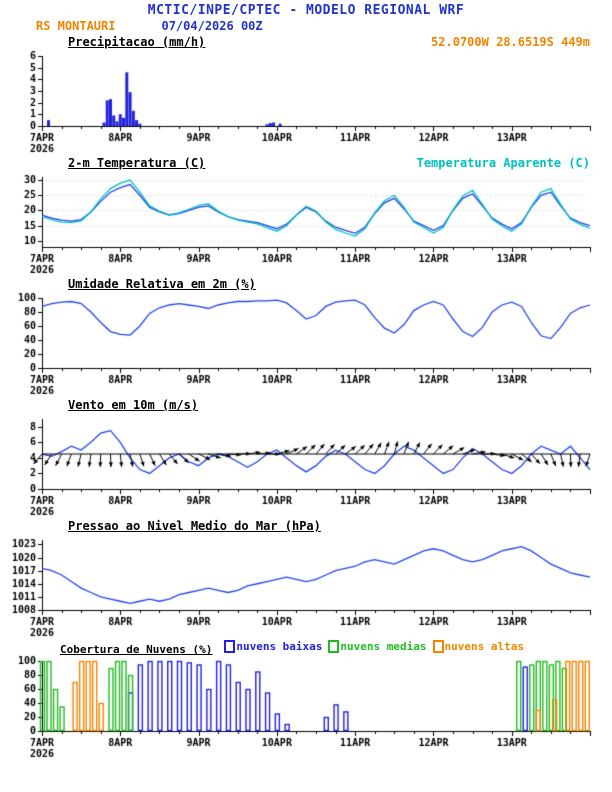 The height and width of the screenshot is (792, 612). Describe the element at coordinates (279, 646) in the screenshot. I see `low-clouds-label: nuvens baixas` at that location.